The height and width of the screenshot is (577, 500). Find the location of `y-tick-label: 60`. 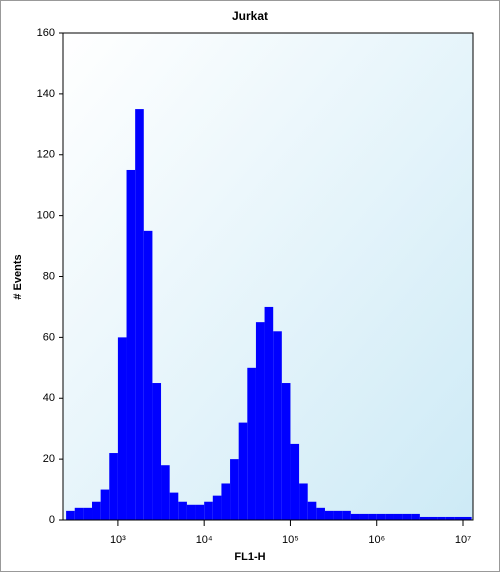

y-tick-label: 60 is located at coordinates (49, 337).